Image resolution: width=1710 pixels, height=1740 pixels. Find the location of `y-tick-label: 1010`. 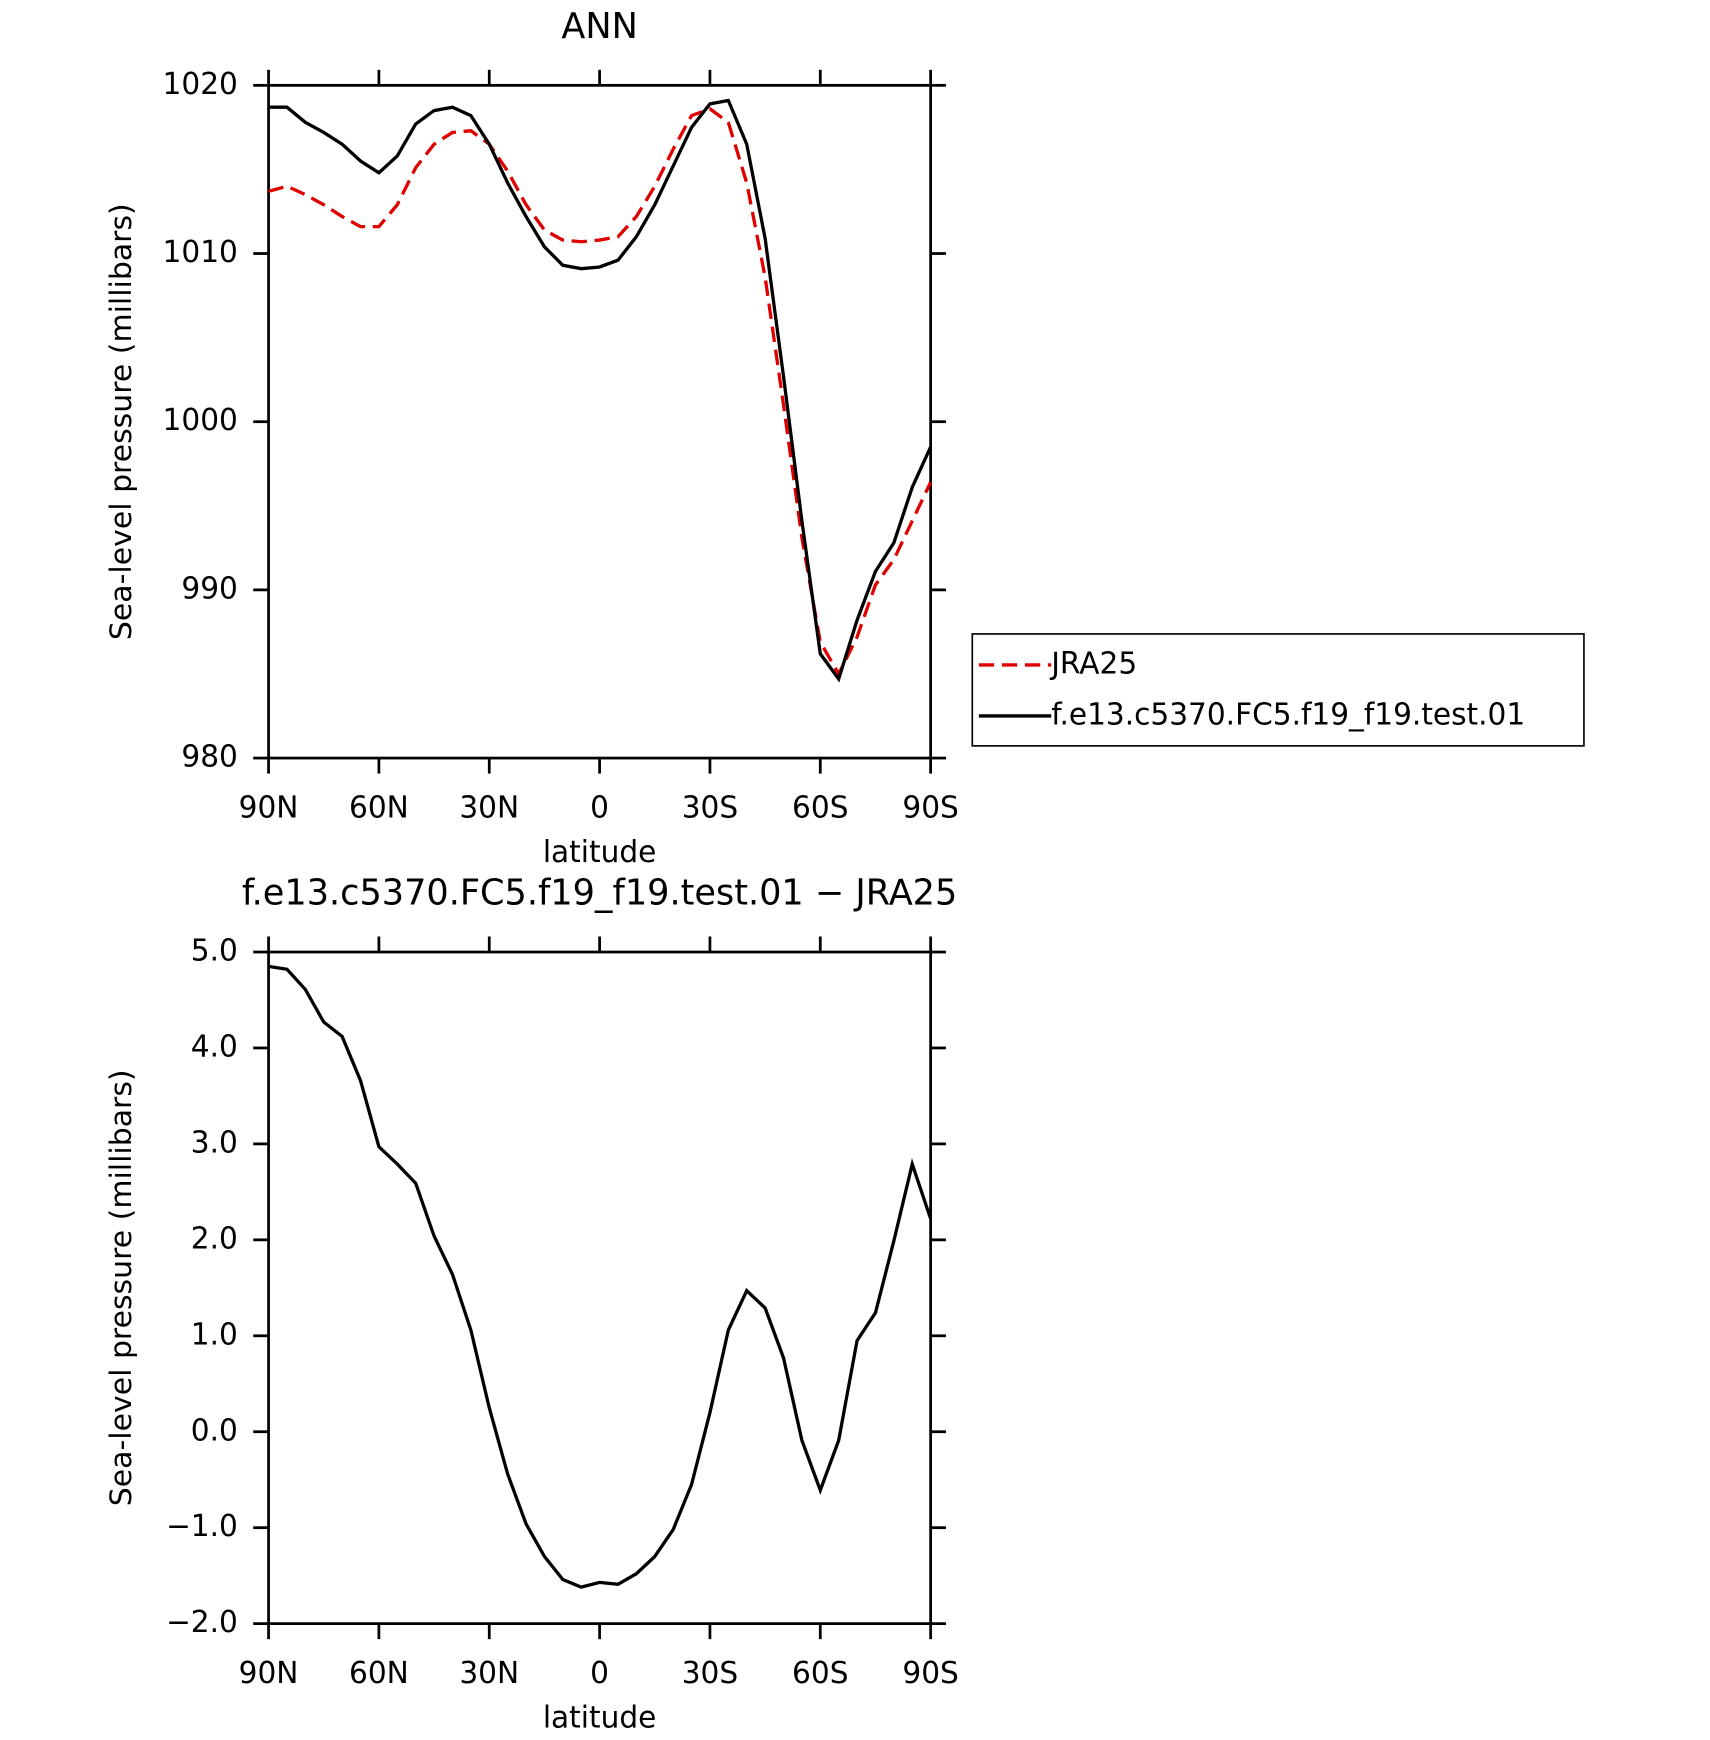

y-tick-label: 1010 is located at coordinates (200, 252).